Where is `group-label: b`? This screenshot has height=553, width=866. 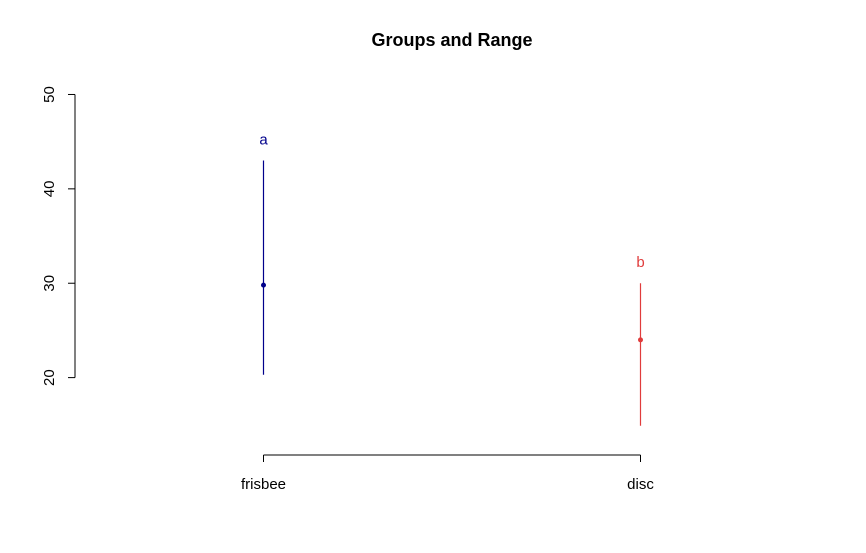
group-label: b is located at coordinates (640, 262).